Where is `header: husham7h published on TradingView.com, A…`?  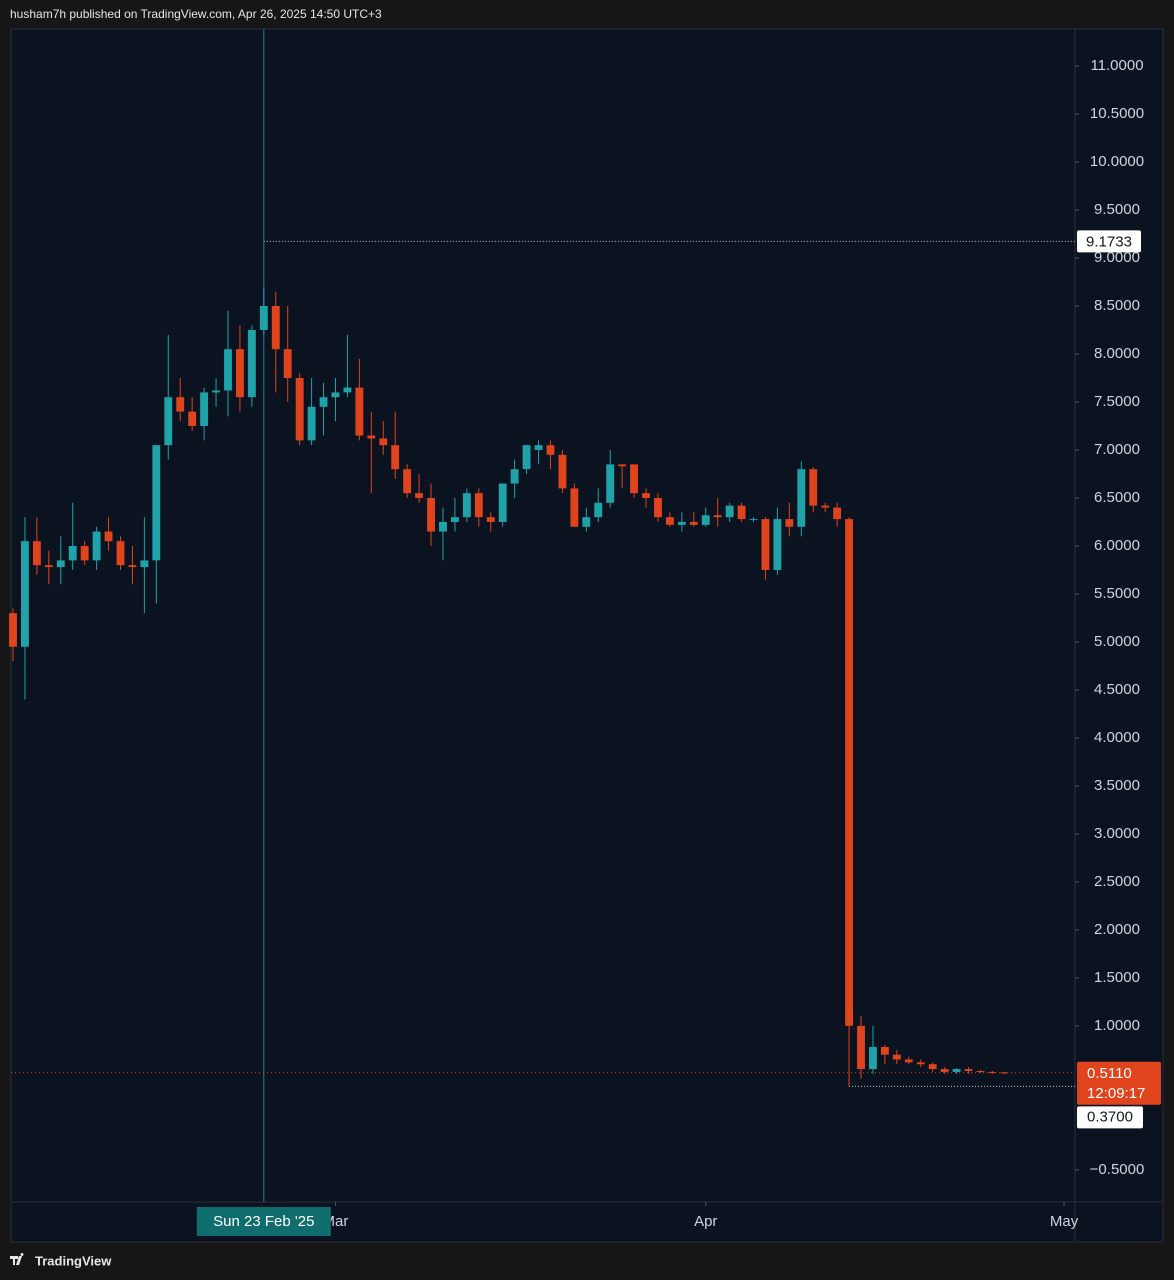 header: husham7h published on TradingView.com, A… is located at coordinates (196, 14).